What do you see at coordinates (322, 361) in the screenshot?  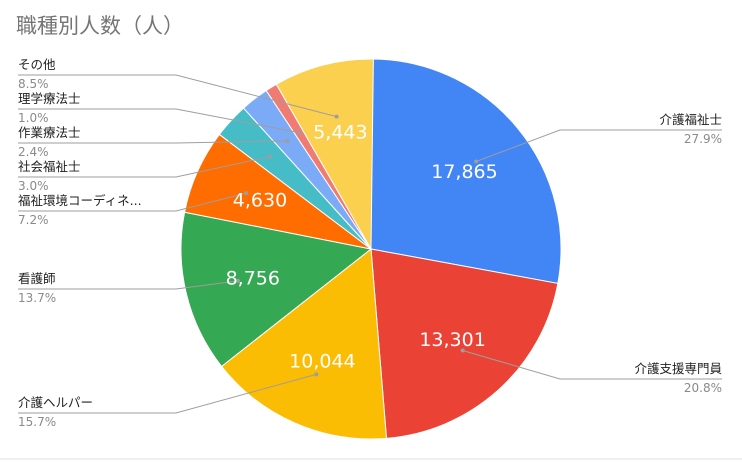 I see `slice-value-label: 10,044` at bounding box center [322, 361].